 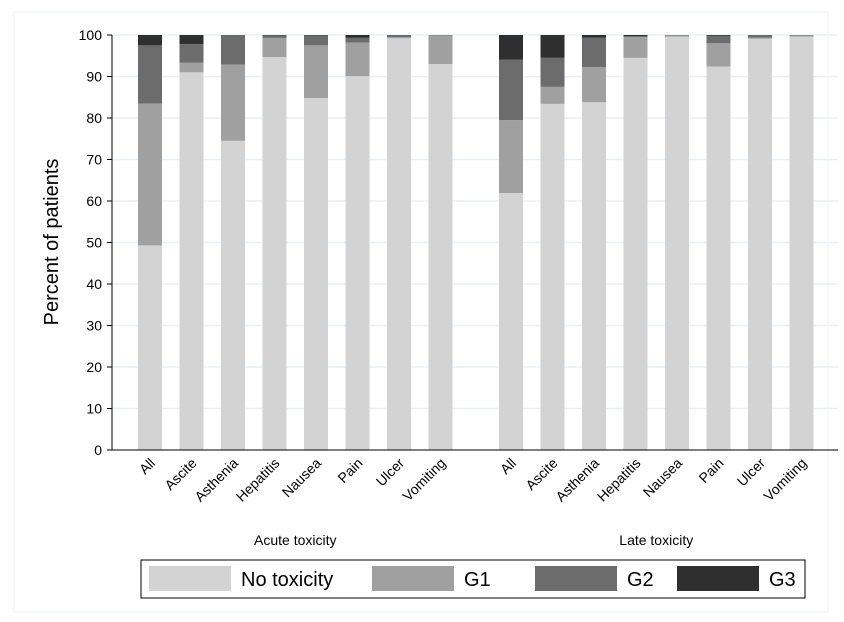 I want to click on bar-acute-toxicity-ulcer-no-toxicity, so click(x=399, y=244).